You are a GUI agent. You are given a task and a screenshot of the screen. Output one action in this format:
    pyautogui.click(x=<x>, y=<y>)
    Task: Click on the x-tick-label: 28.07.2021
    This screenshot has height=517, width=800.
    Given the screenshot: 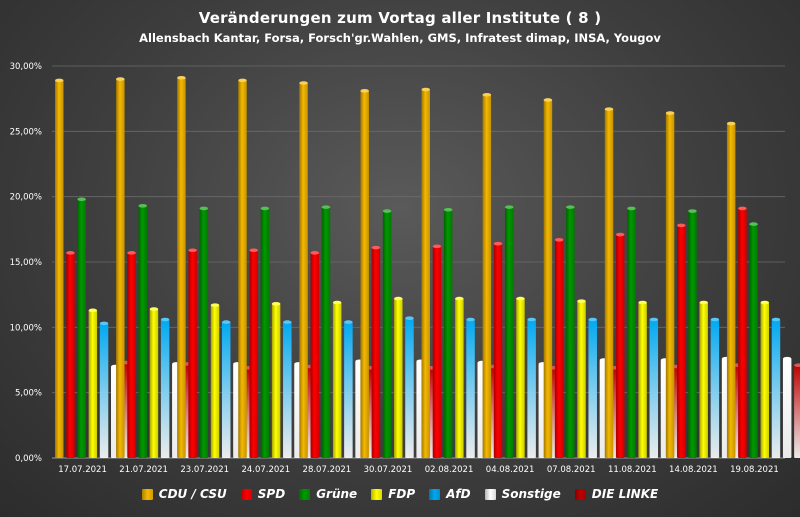 What is the action you would take?
    pyautogui.click(x=327, y=470)
    